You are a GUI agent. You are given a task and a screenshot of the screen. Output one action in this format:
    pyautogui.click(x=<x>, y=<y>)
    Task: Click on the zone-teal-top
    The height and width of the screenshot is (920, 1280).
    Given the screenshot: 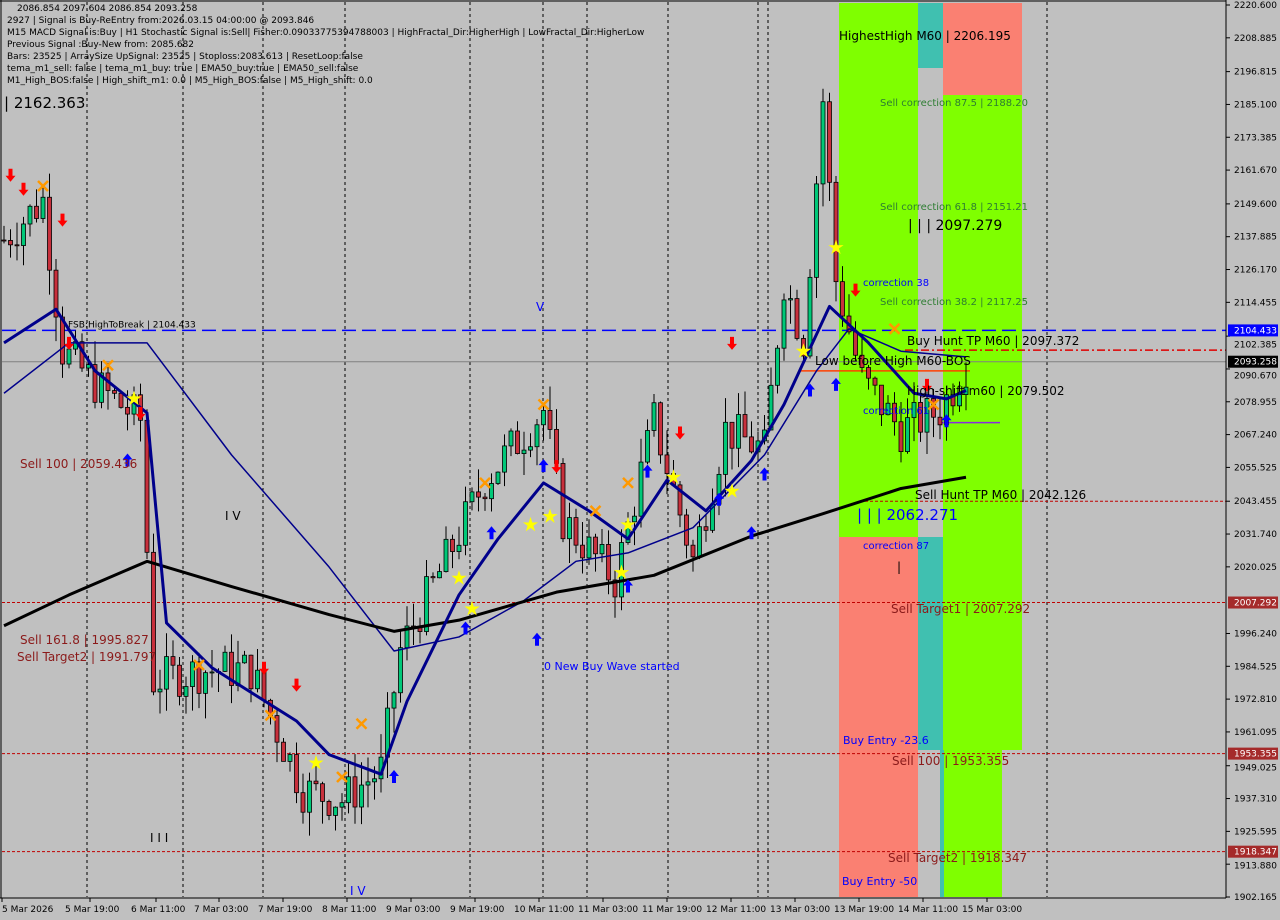 What is the action you would take?
    pyautogui.click(x=930, y=35)
    